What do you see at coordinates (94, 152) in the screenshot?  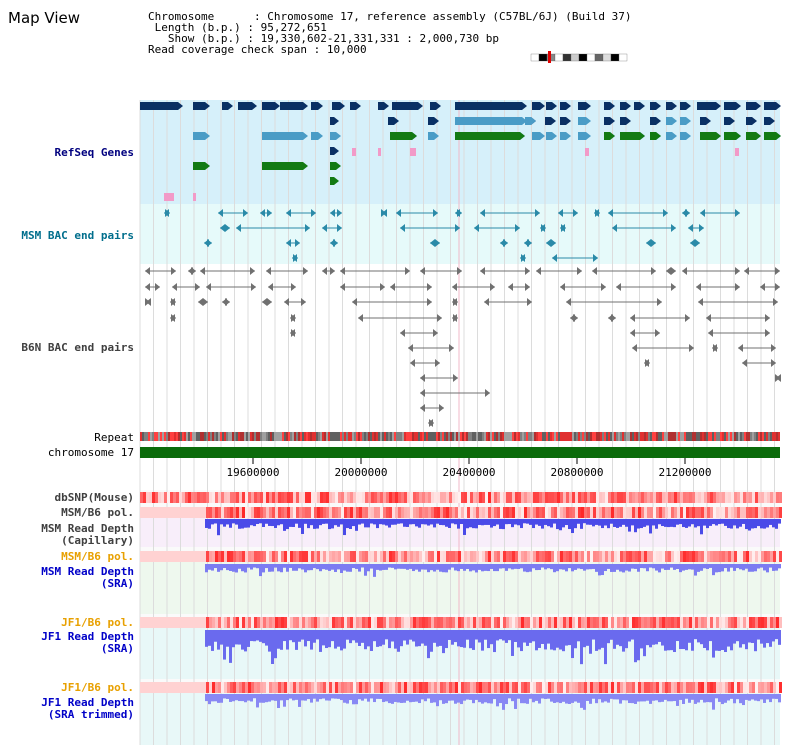 I see `track-label-refseq: RefSeq Genes` at bounding box center [94, 152].